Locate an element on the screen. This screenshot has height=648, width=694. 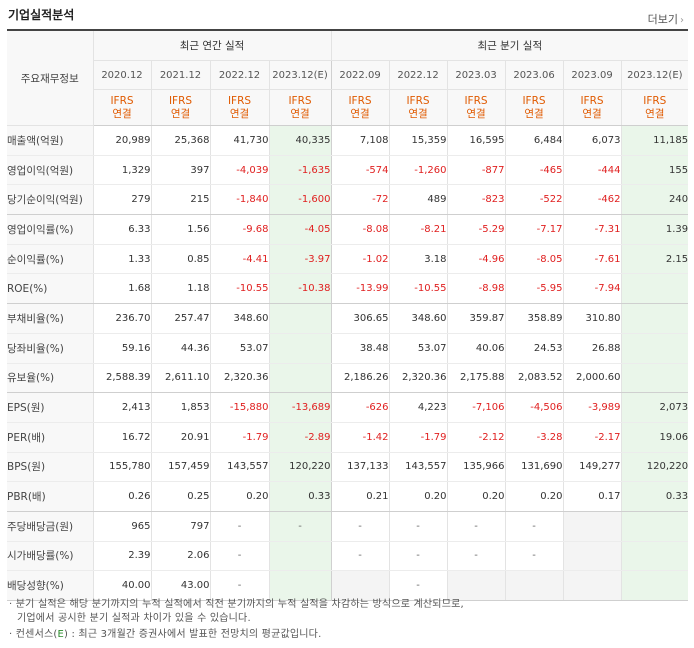
period-header: 2023.06 is located at coordinates (534, 75).